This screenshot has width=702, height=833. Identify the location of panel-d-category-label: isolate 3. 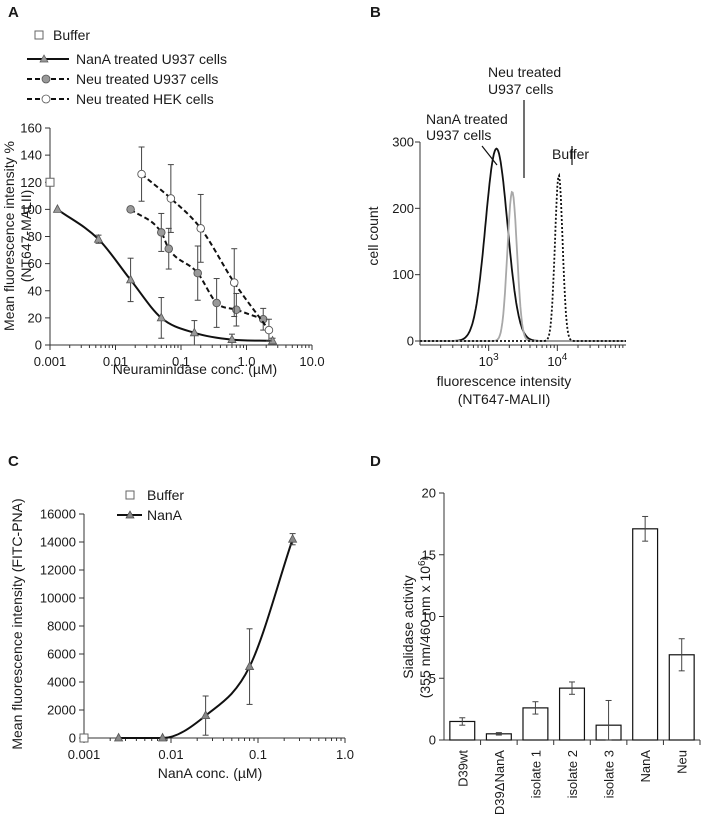
(609, 774).